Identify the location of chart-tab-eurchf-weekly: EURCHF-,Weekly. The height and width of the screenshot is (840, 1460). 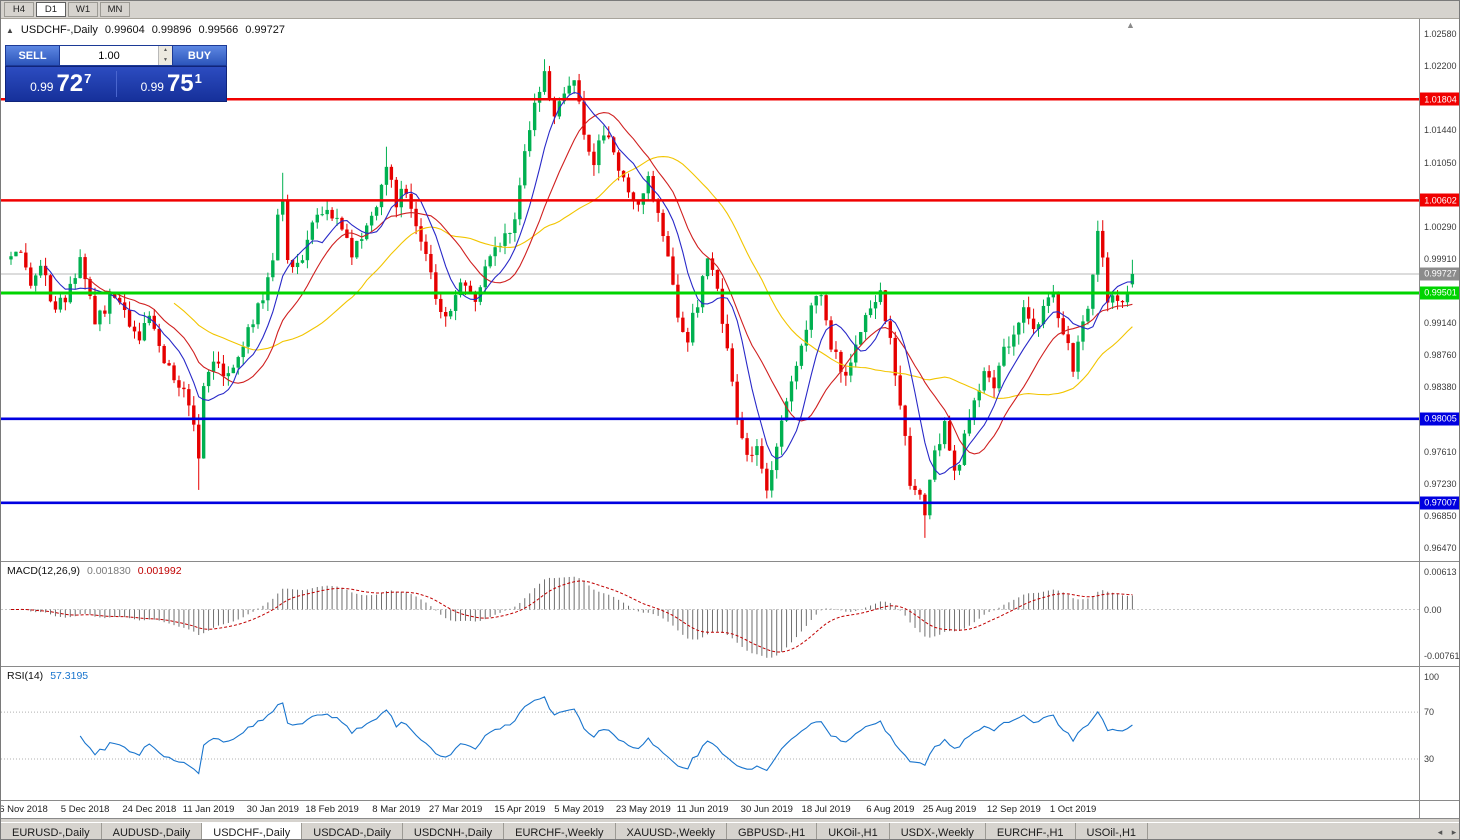
(560, 831).